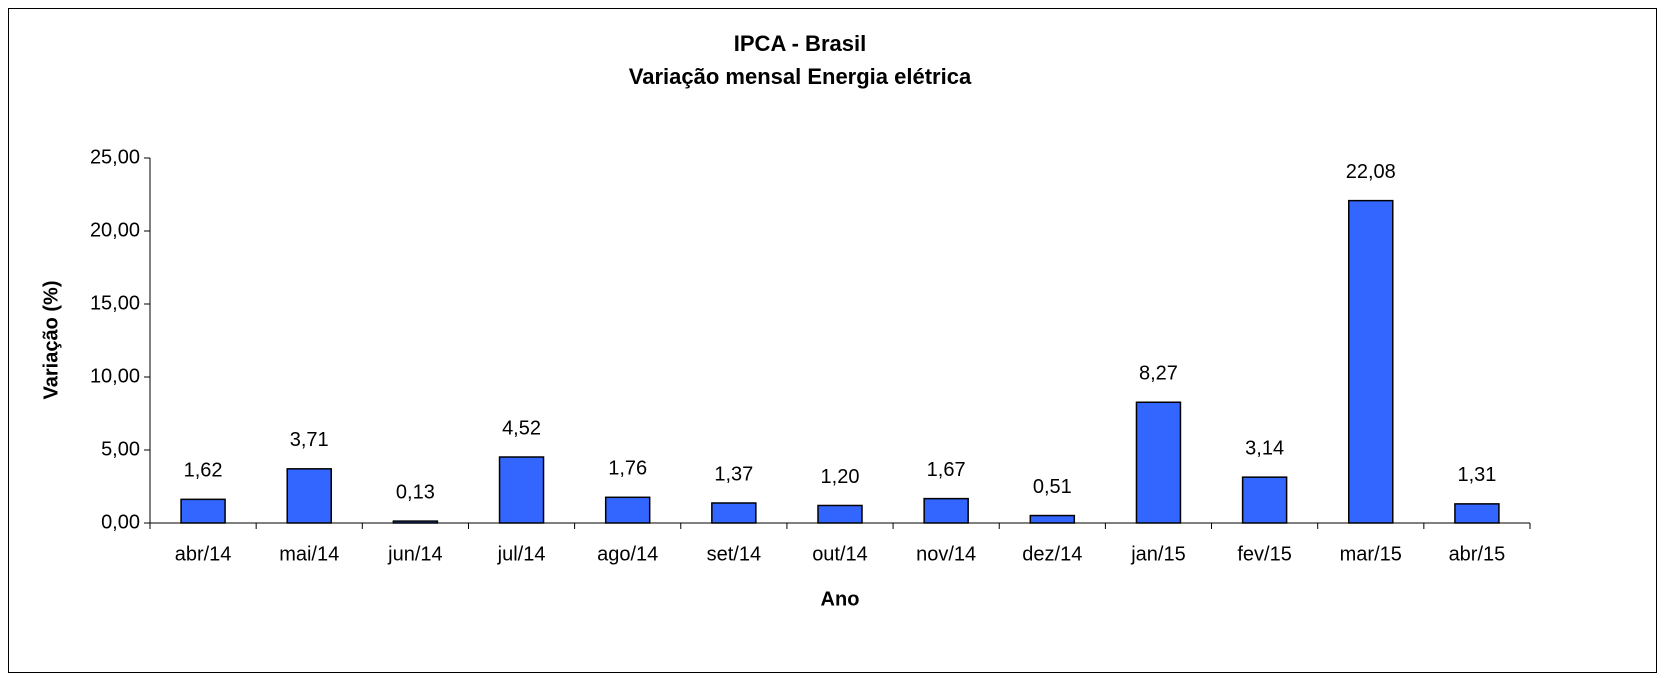  I want to click on value-label: 8,27, so click(1158, 374).